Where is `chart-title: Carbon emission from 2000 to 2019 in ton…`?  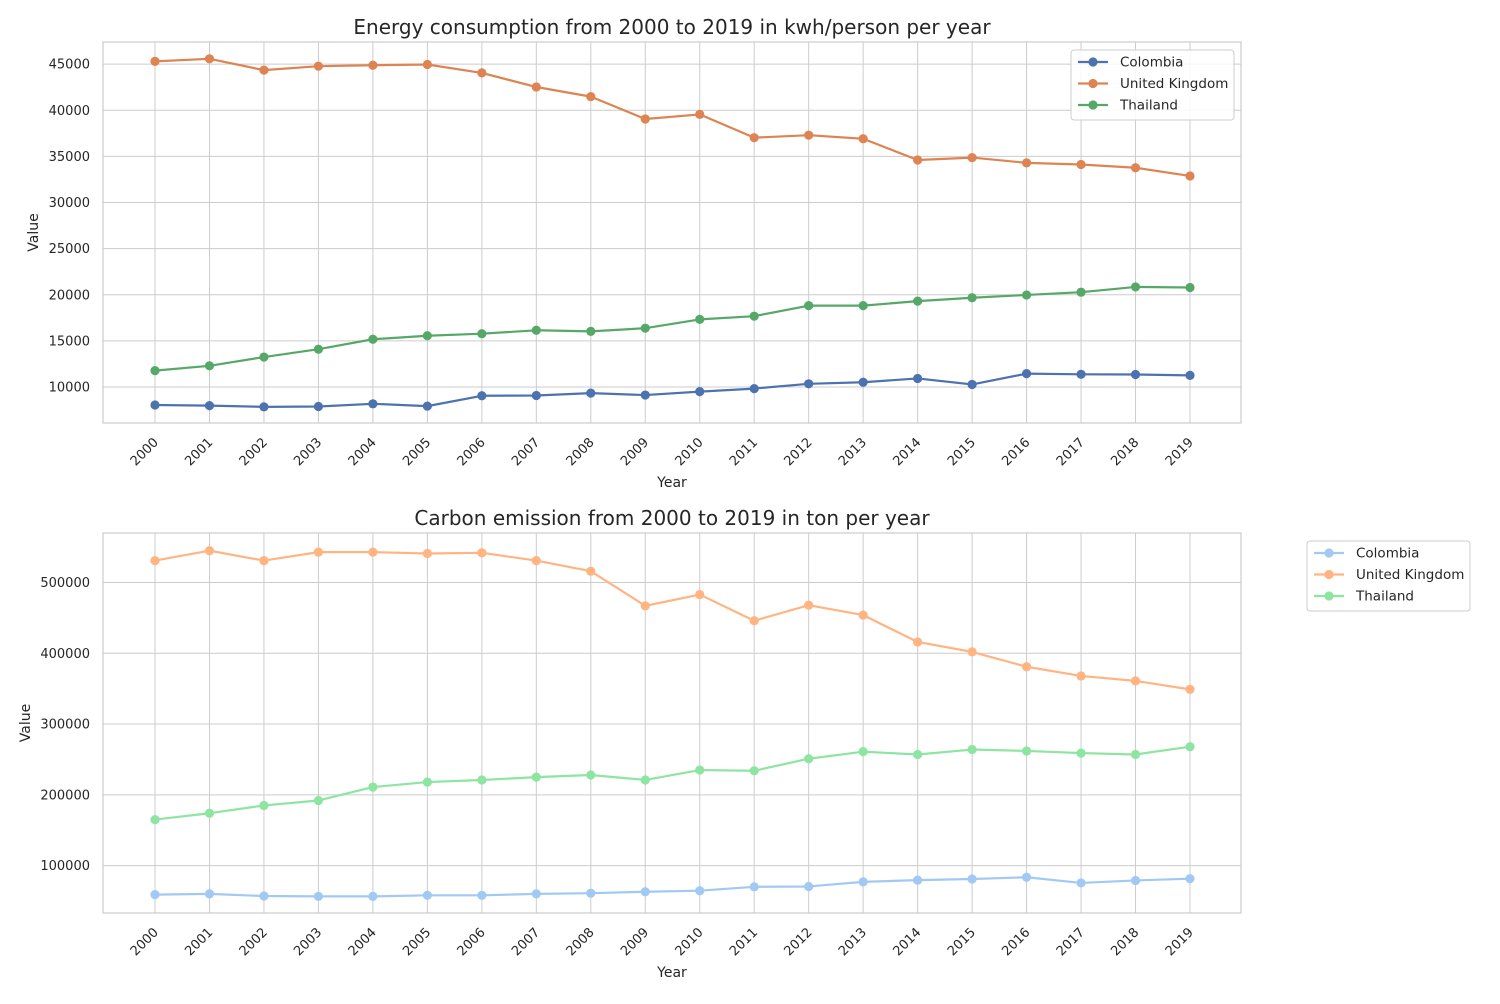 chart-title: Carbon emission from 2000 to 2019 in ton… is located at coordinates (672, 518).